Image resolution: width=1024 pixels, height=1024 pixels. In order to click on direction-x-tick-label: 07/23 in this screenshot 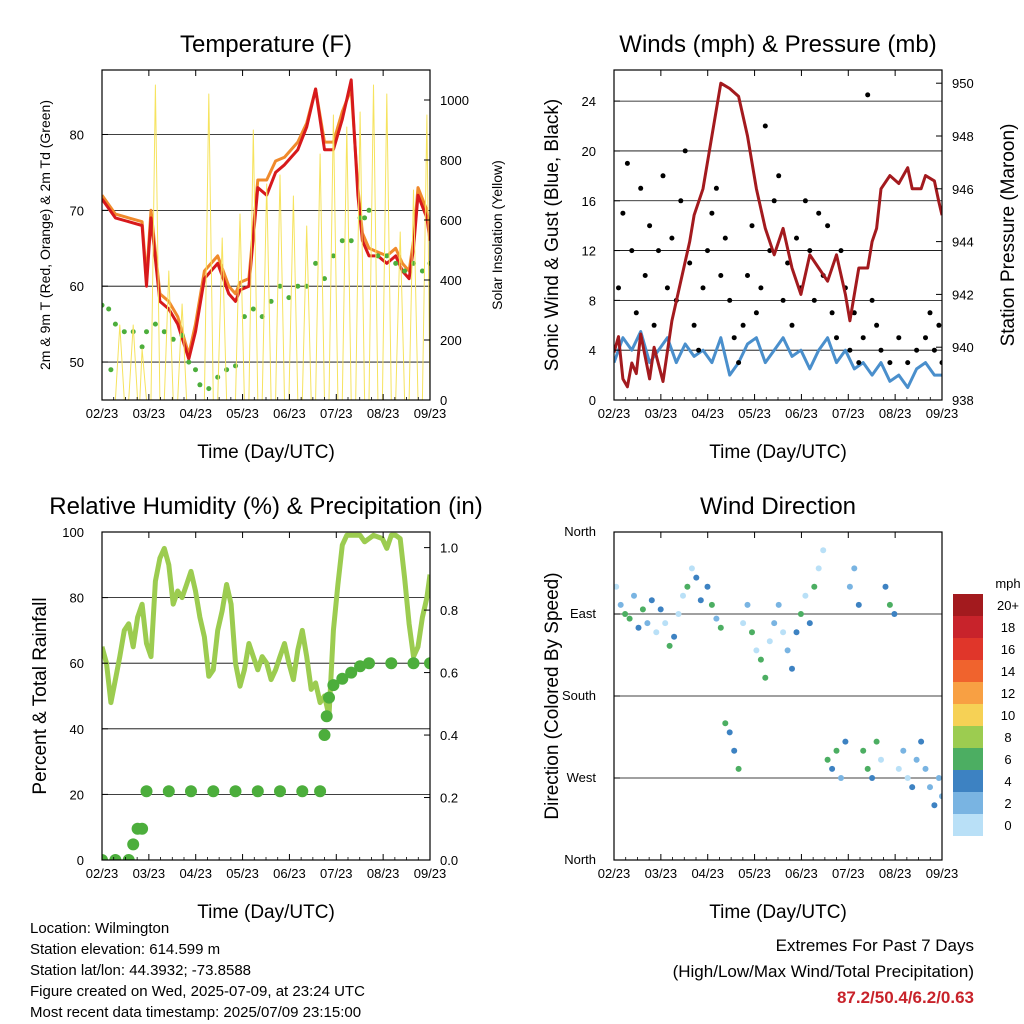, I will do `click(848, 873)`.